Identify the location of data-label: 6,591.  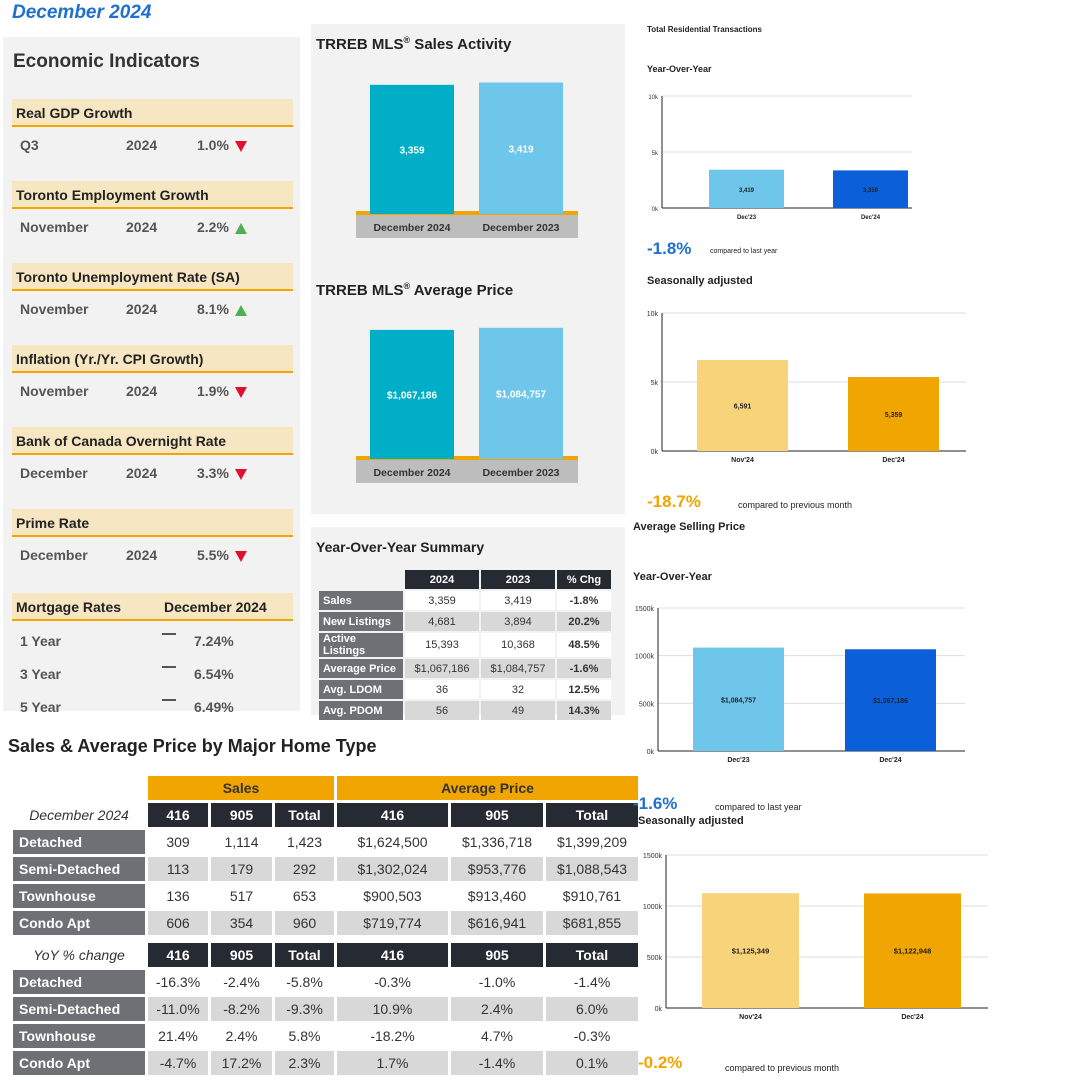
(743, 407).